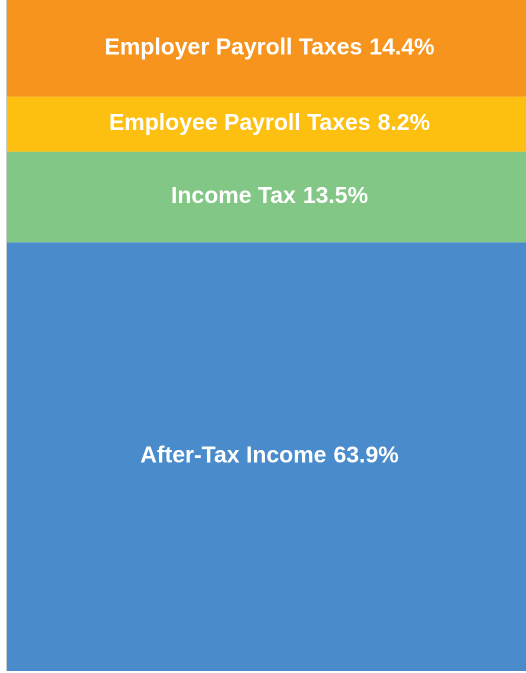  I want to click on segment-label: Employee Payroll Taxes 8.2%, so click(269, 122).